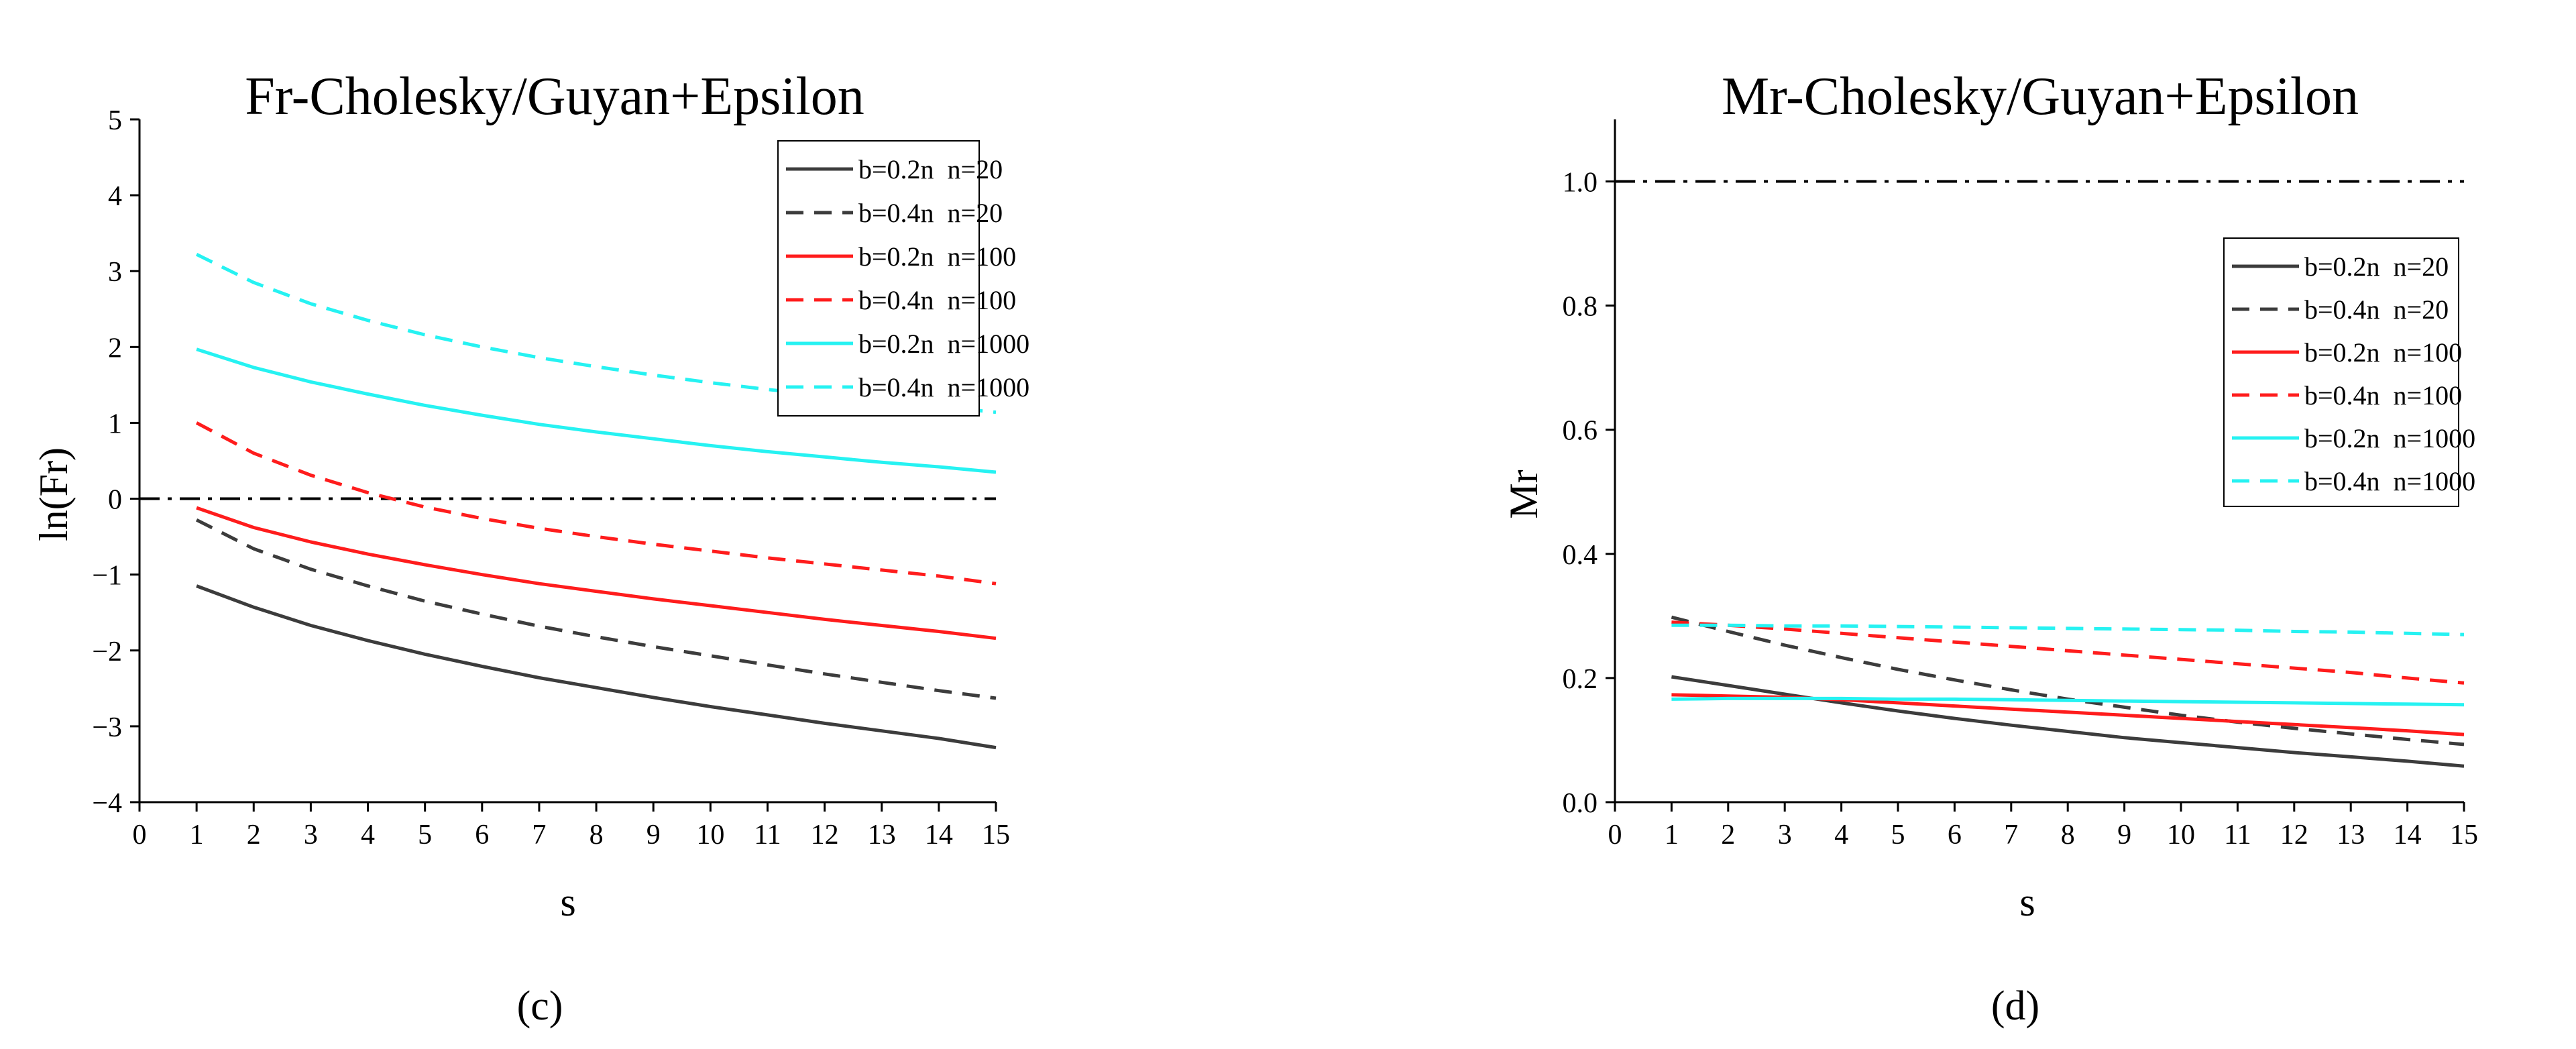 The image size is (2576, 1049). Describe the element at coordinates (115, 197) in the screenshot. I see `y-tick-label: 4` at that location.